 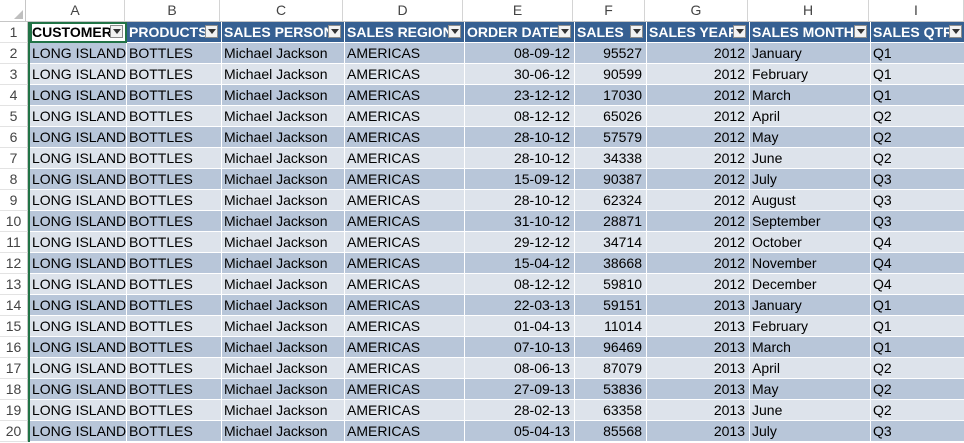 I want to click on row-header-6: 6, so click(x=14, y=137).